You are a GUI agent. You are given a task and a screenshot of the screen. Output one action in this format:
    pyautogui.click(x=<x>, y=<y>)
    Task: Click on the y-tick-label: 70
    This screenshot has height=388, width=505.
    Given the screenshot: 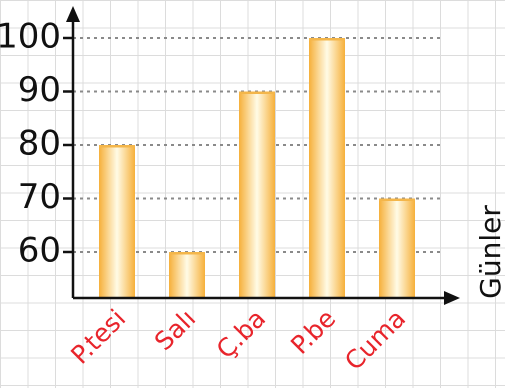 What is the action you would take?
    pyautogui.click(x=39, y=197)
    